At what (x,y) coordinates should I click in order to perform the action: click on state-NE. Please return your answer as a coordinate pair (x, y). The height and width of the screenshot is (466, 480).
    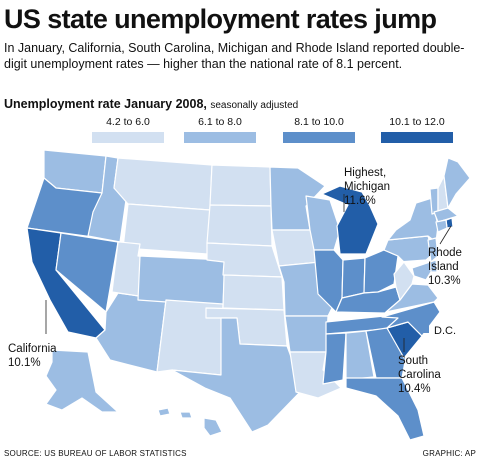
    Looking at the image, I should click on (244, 260).